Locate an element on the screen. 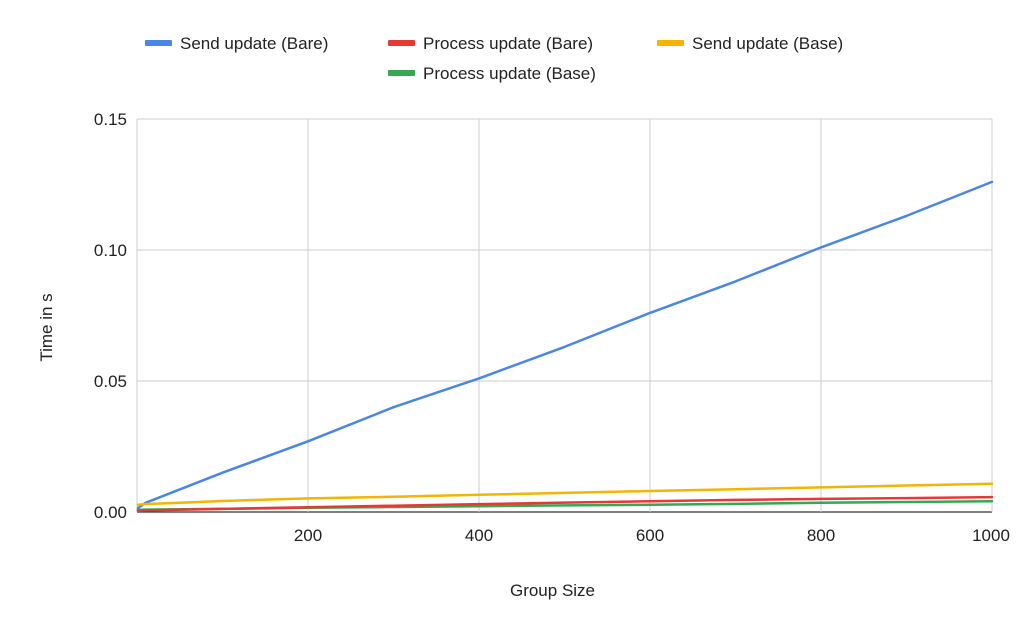 The width and height of the screenshot is (1024, 633). legend-item: Process update (Base) is located at coordinates (492, 73).